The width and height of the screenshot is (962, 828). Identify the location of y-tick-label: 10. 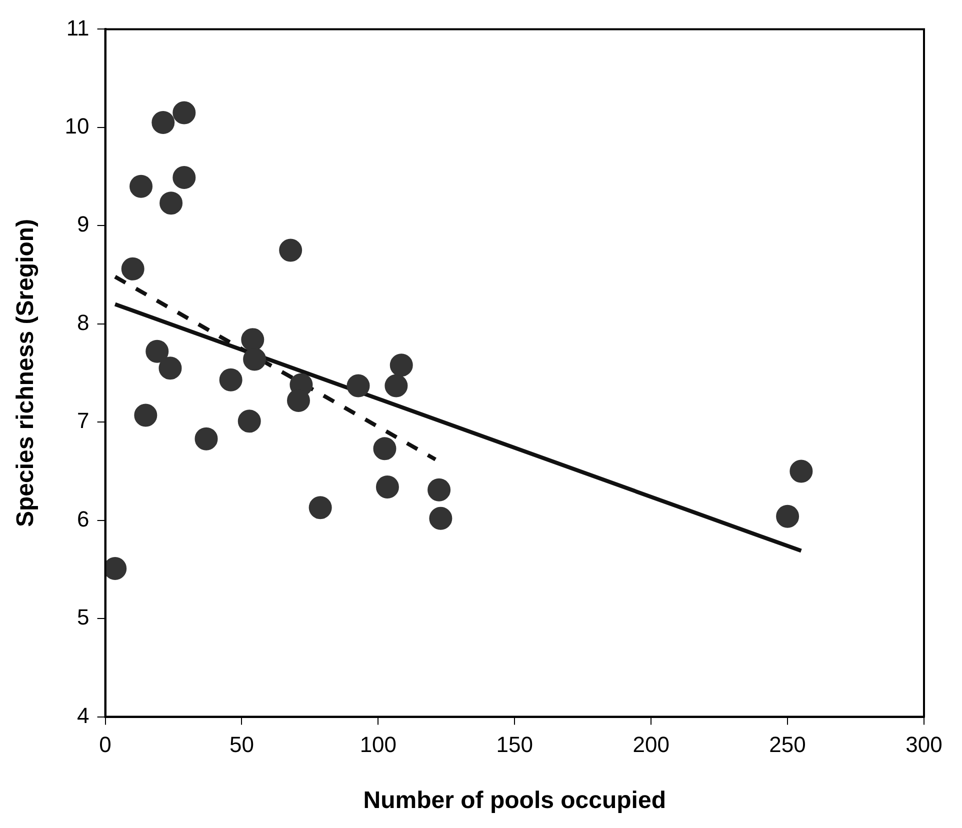
(77, 125).